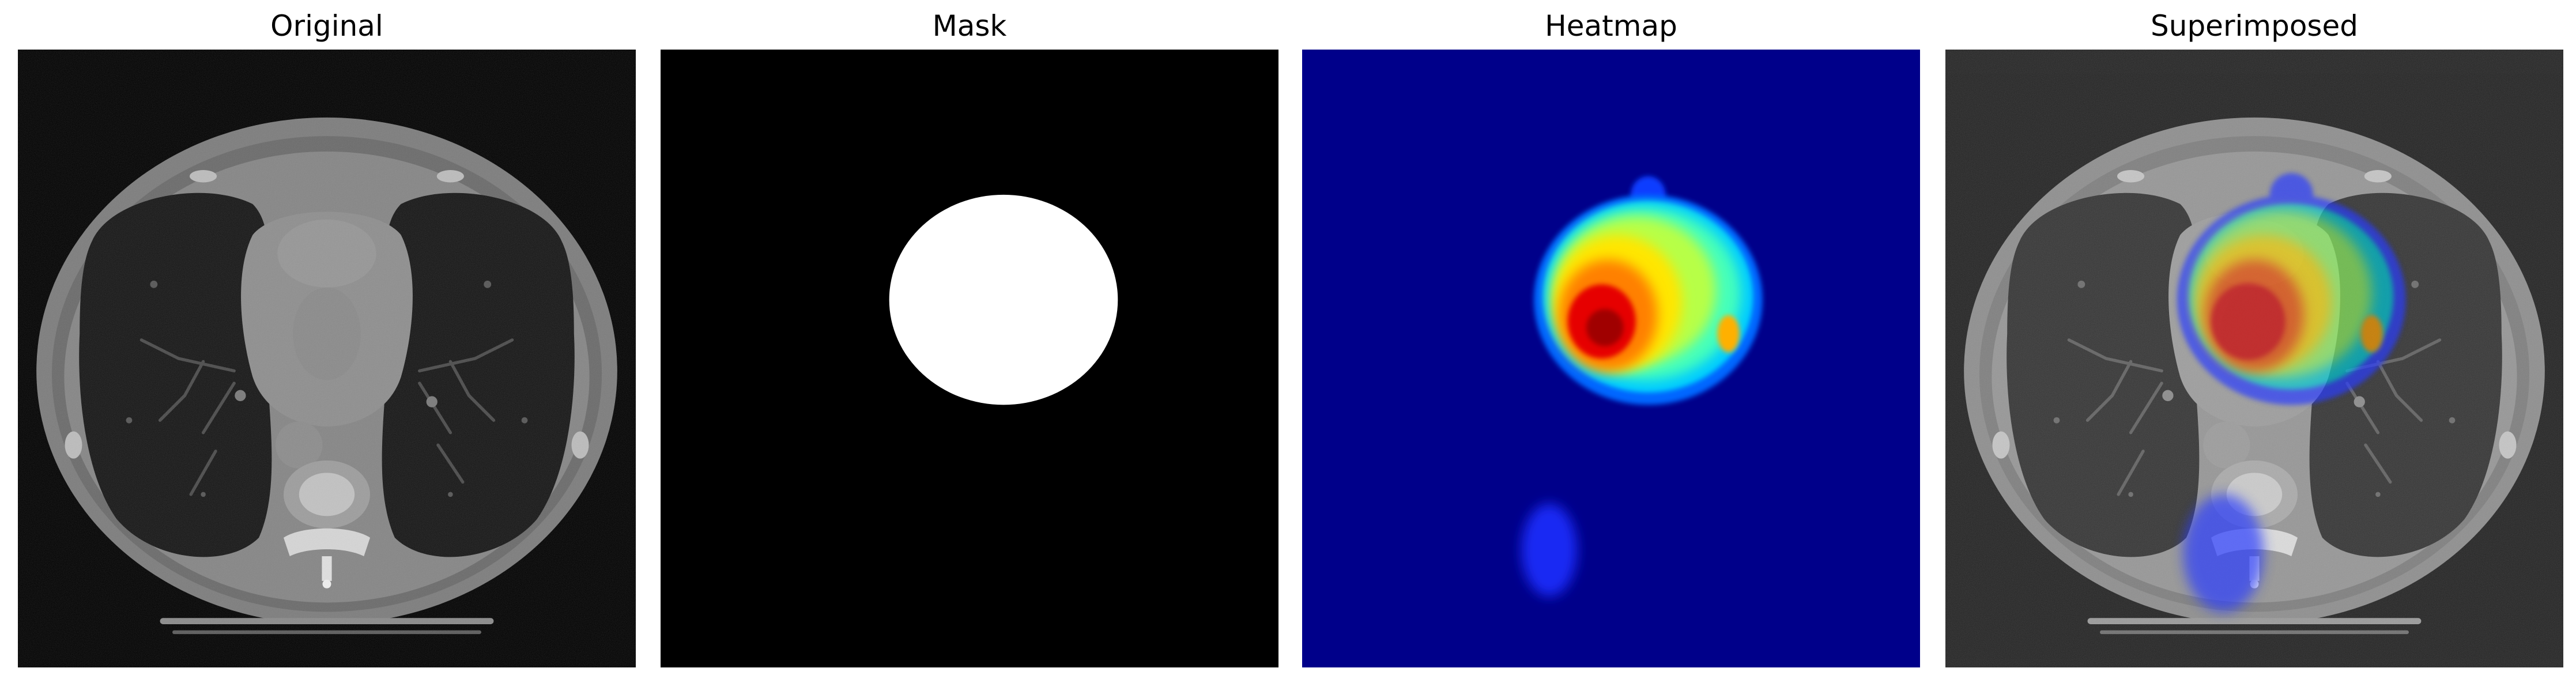 This screenshot has height=683, width=2576. Describe the element at coordinates (969, 26) in the screenshot. I see `panel-title: Mask` at that location.